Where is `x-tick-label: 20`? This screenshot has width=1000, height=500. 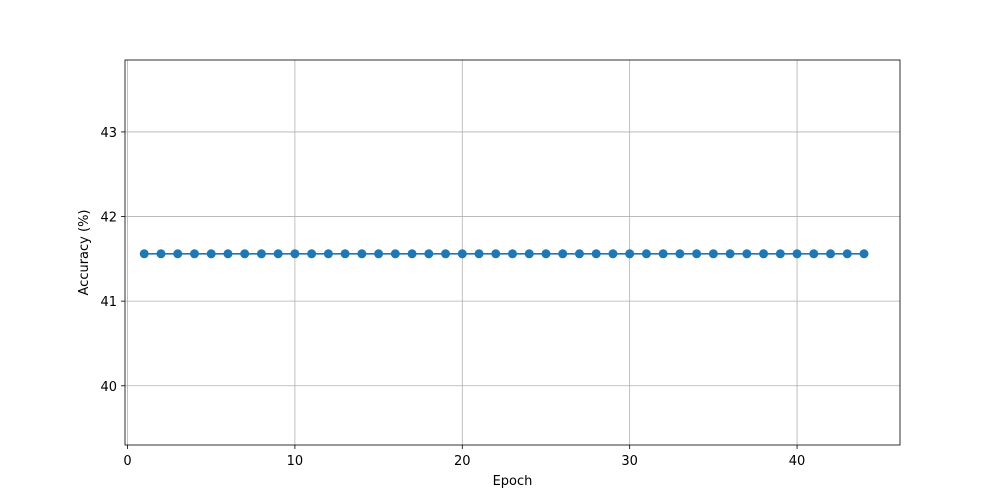 x-tick-label: 20 is located at coordinates (462, 461).